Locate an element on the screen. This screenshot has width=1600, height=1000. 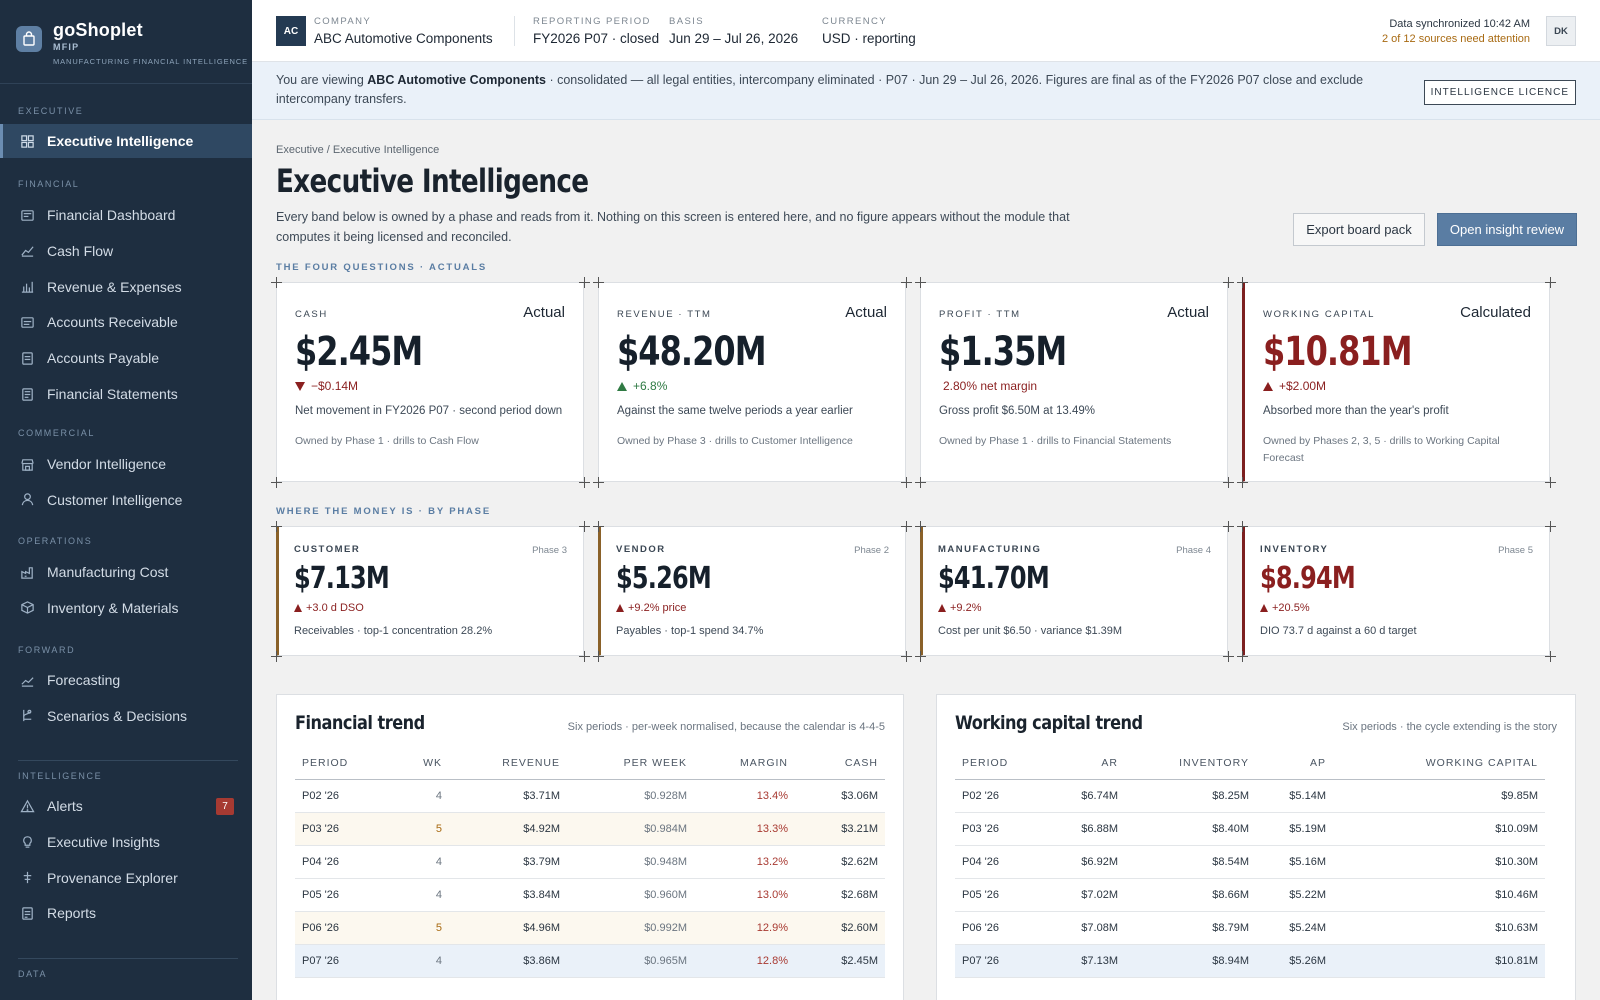
column-header: INVENTORY is located at coordinates (1190, 764).